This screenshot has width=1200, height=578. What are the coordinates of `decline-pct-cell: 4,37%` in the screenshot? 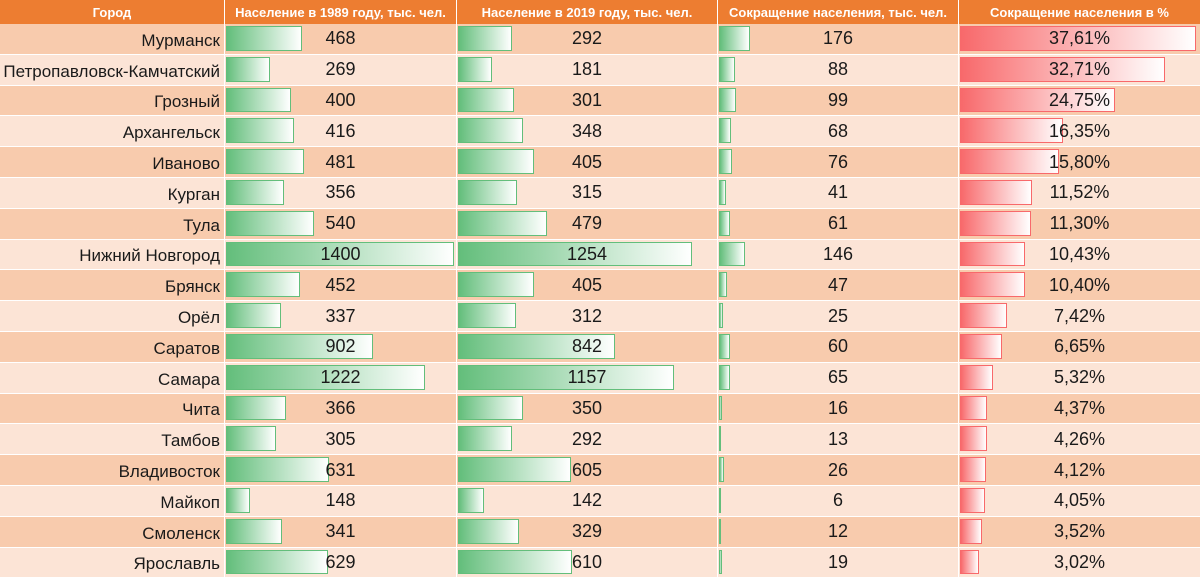 It's located at (1079, 409).